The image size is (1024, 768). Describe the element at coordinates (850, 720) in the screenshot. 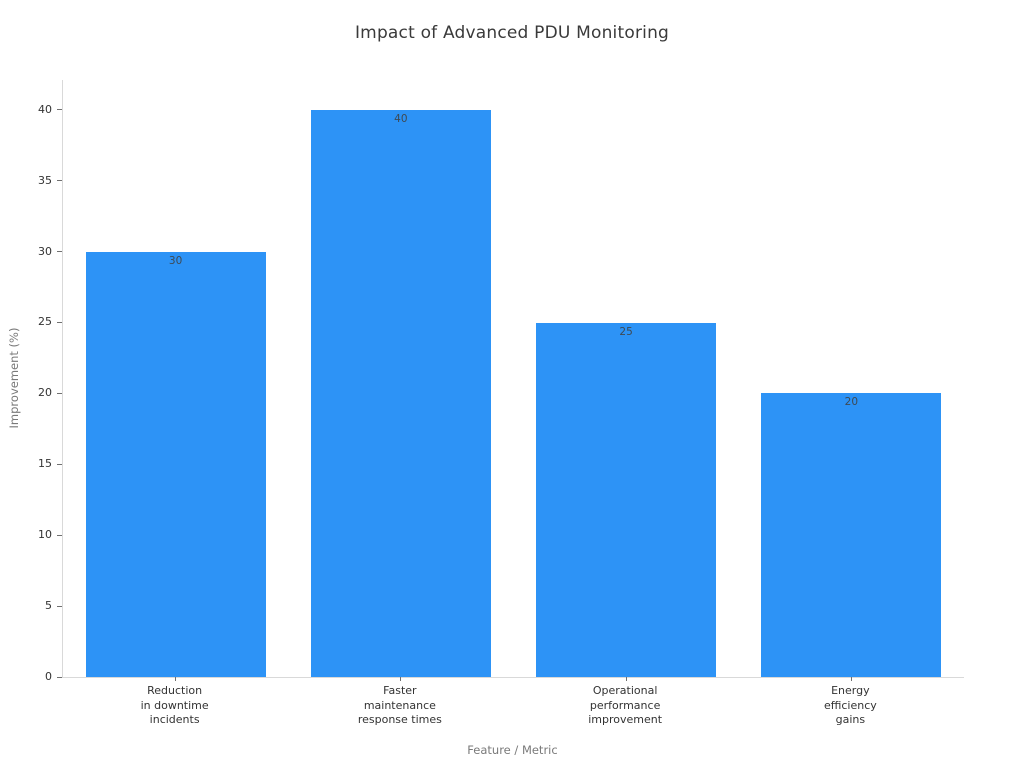

I see `x-category-label-line: gains` at that location.